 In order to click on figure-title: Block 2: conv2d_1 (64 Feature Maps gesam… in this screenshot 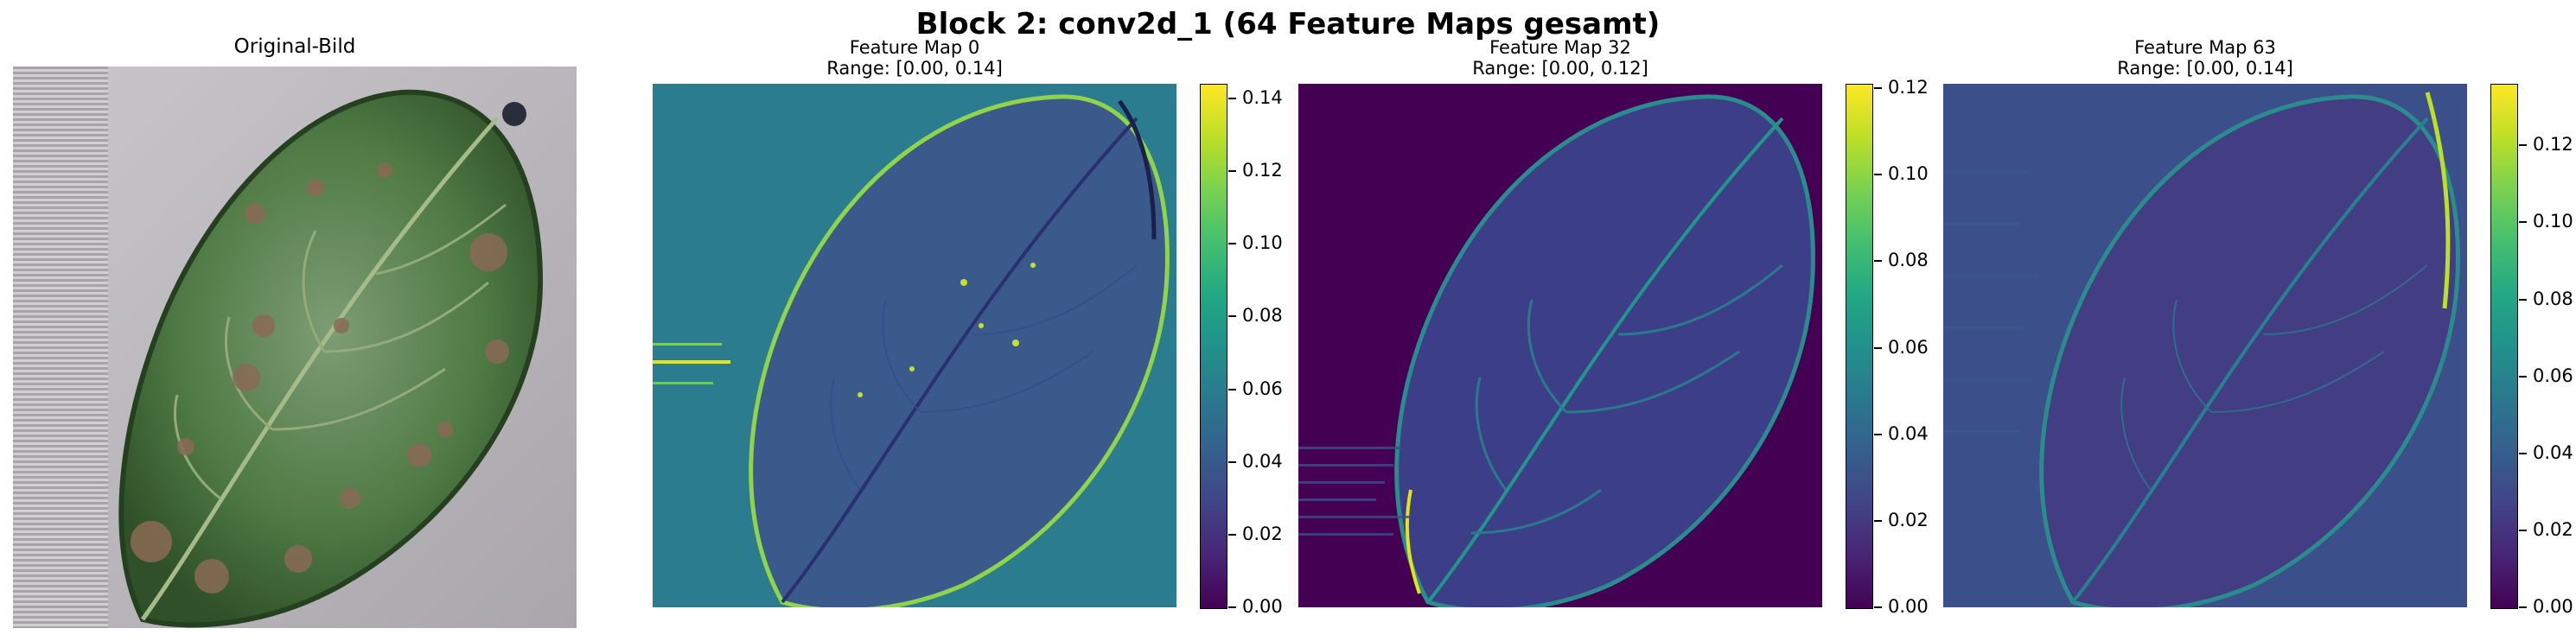, I will do `click(1288, 24)`.